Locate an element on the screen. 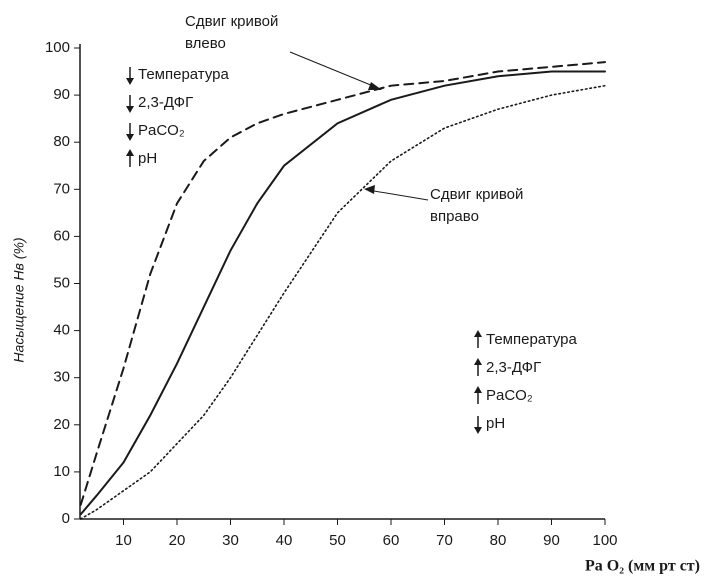  x-tick-label: 20 is located at coordinates (177, 540).